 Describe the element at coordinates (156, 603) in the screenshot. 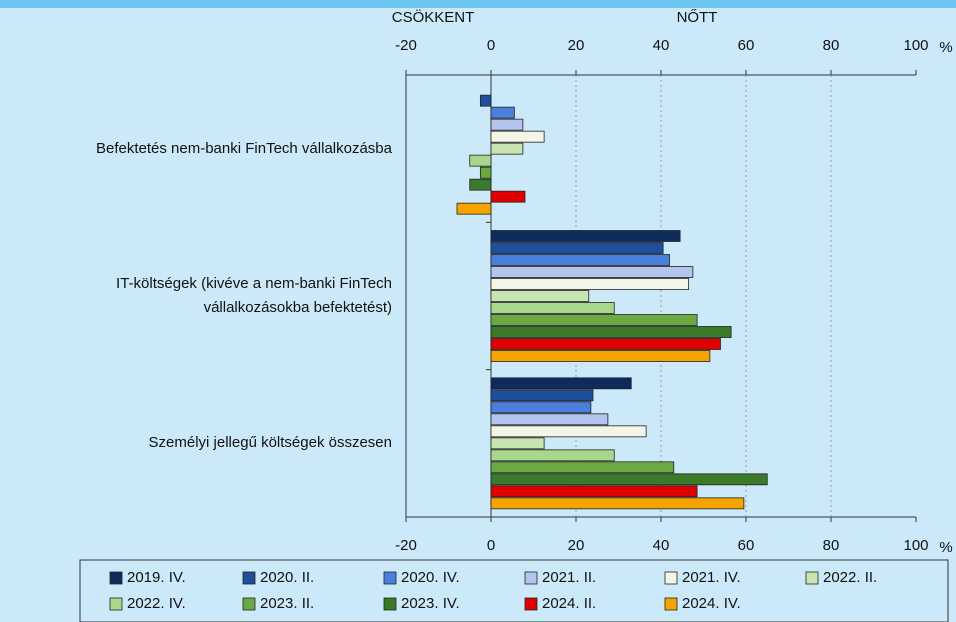

I see `legend-label: 2022. IV.` at that location.